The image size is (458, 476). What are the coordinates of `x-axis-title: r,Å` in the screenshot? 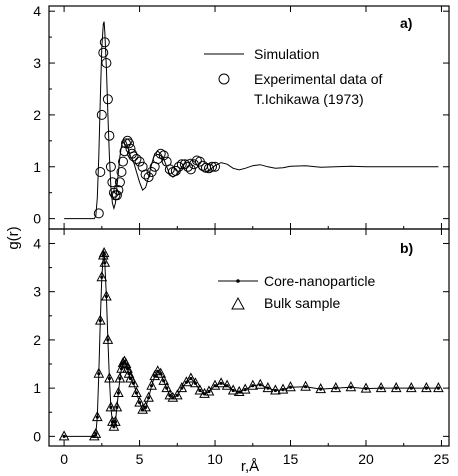 It's located at (250, 466).